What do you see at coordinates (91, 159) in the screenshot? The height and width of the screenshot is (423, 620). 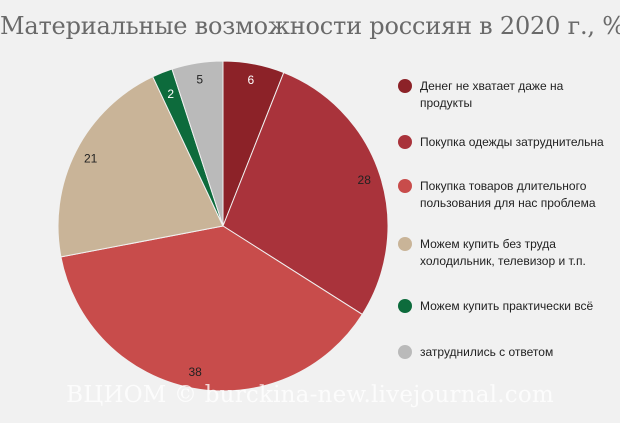 I see `slice-value-label: 21` at bounding box center [91, 159].